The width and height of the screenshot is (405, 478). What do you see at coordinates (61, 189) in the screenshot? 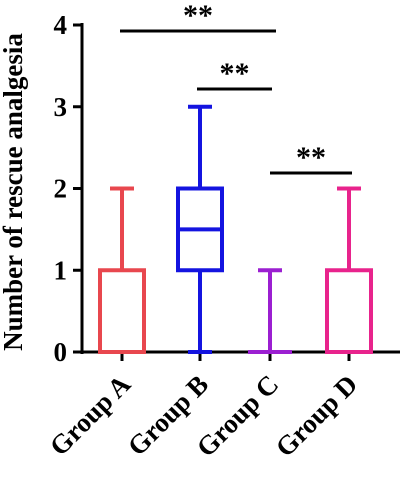
I see `y-tick-label: 2` at bounding box center [61, 189].